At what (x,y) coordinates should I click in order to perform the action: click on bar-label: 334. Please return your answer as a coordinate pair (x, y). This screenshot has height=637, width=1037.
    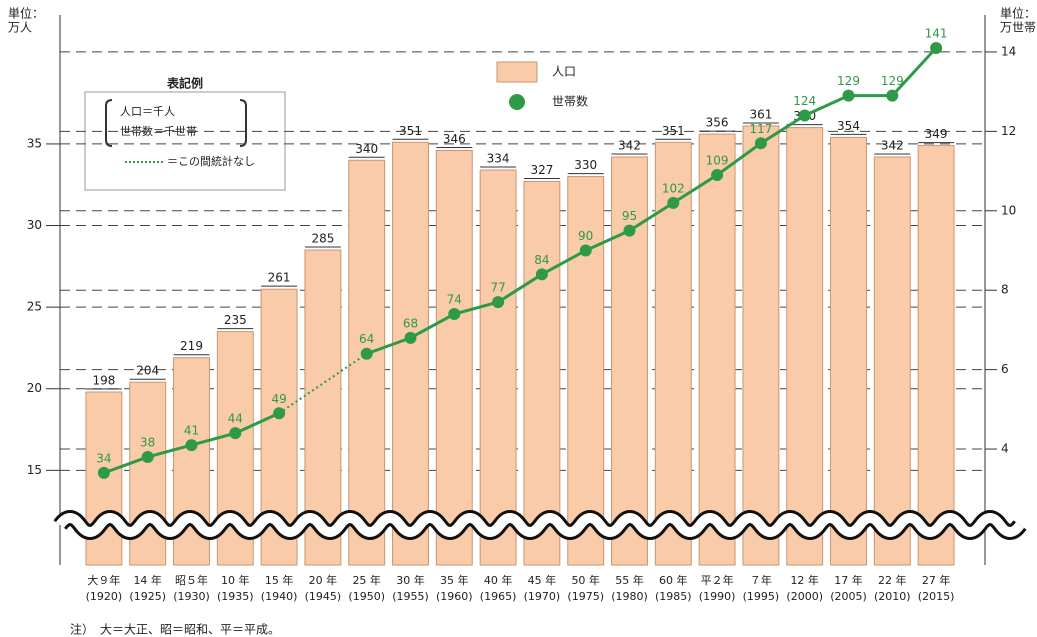
    Looking at the image, I should click on (498, 159).